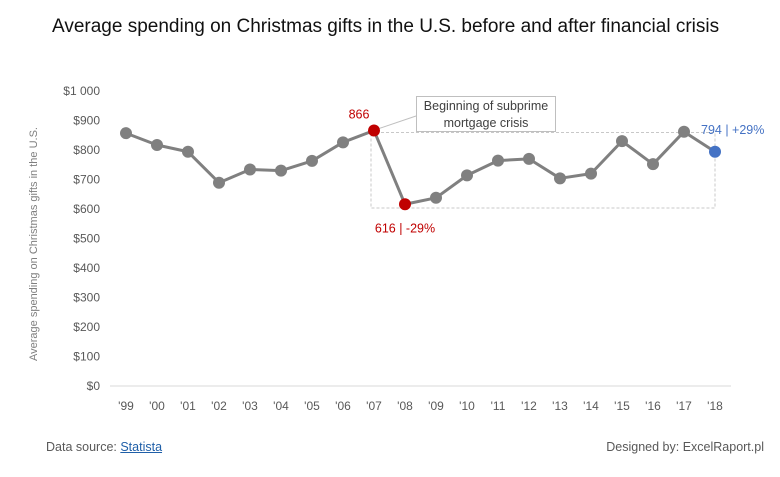  What do you see at coordinates (405, 228) in the screenshot?
I see `trough-data-label: 616 | -29%` at bounding box center [405, 228].